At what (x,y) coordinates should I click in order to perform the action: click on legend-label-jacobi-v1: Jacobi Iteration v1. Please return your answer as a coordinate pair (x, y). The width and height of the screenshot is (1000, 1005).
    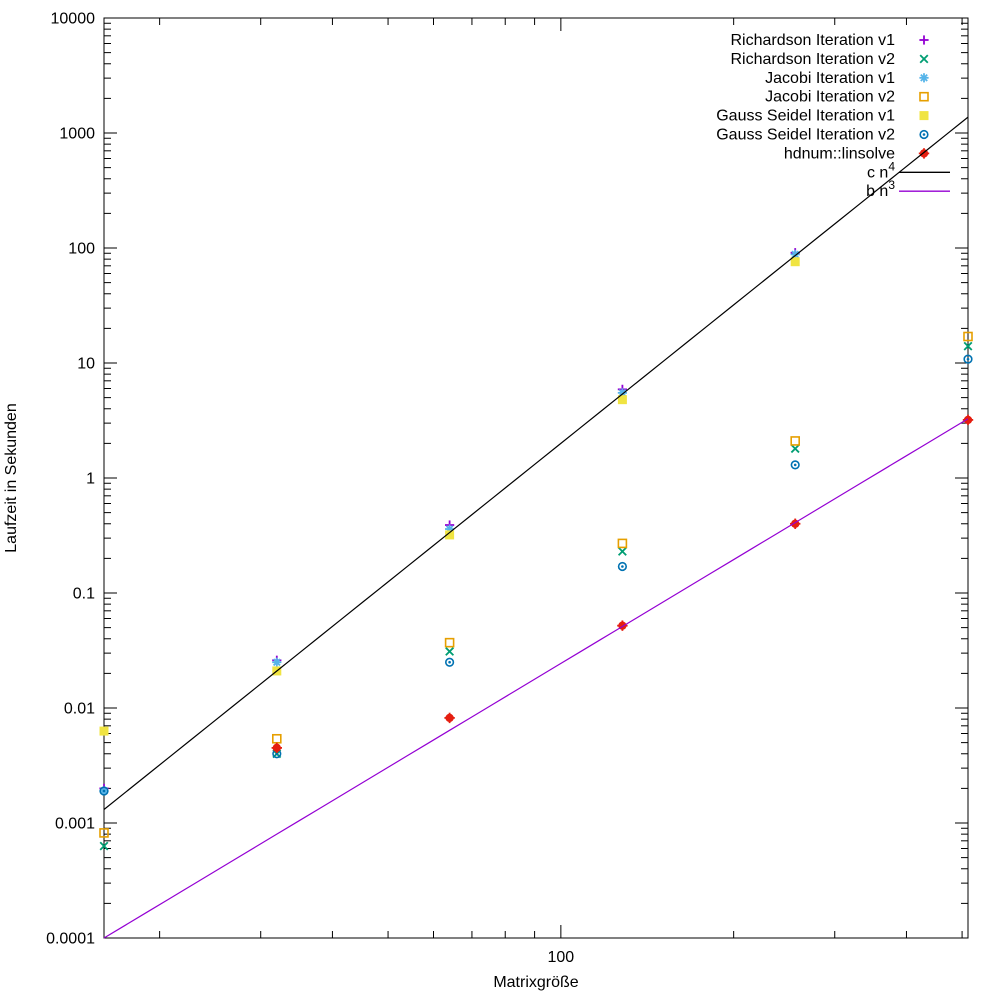
    Looking at the image, I should click on (830, 78).